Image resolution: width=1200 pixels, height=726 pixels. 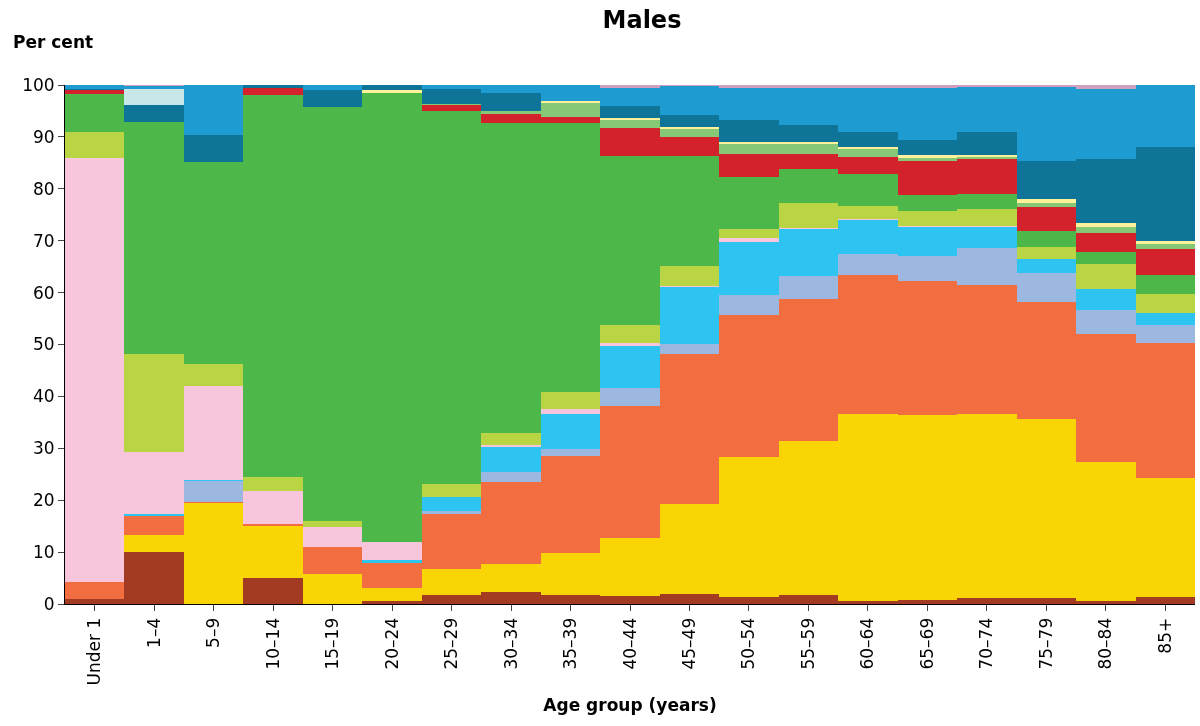 I want to click on y-tick-label: 90, so click(x=43, y=136).